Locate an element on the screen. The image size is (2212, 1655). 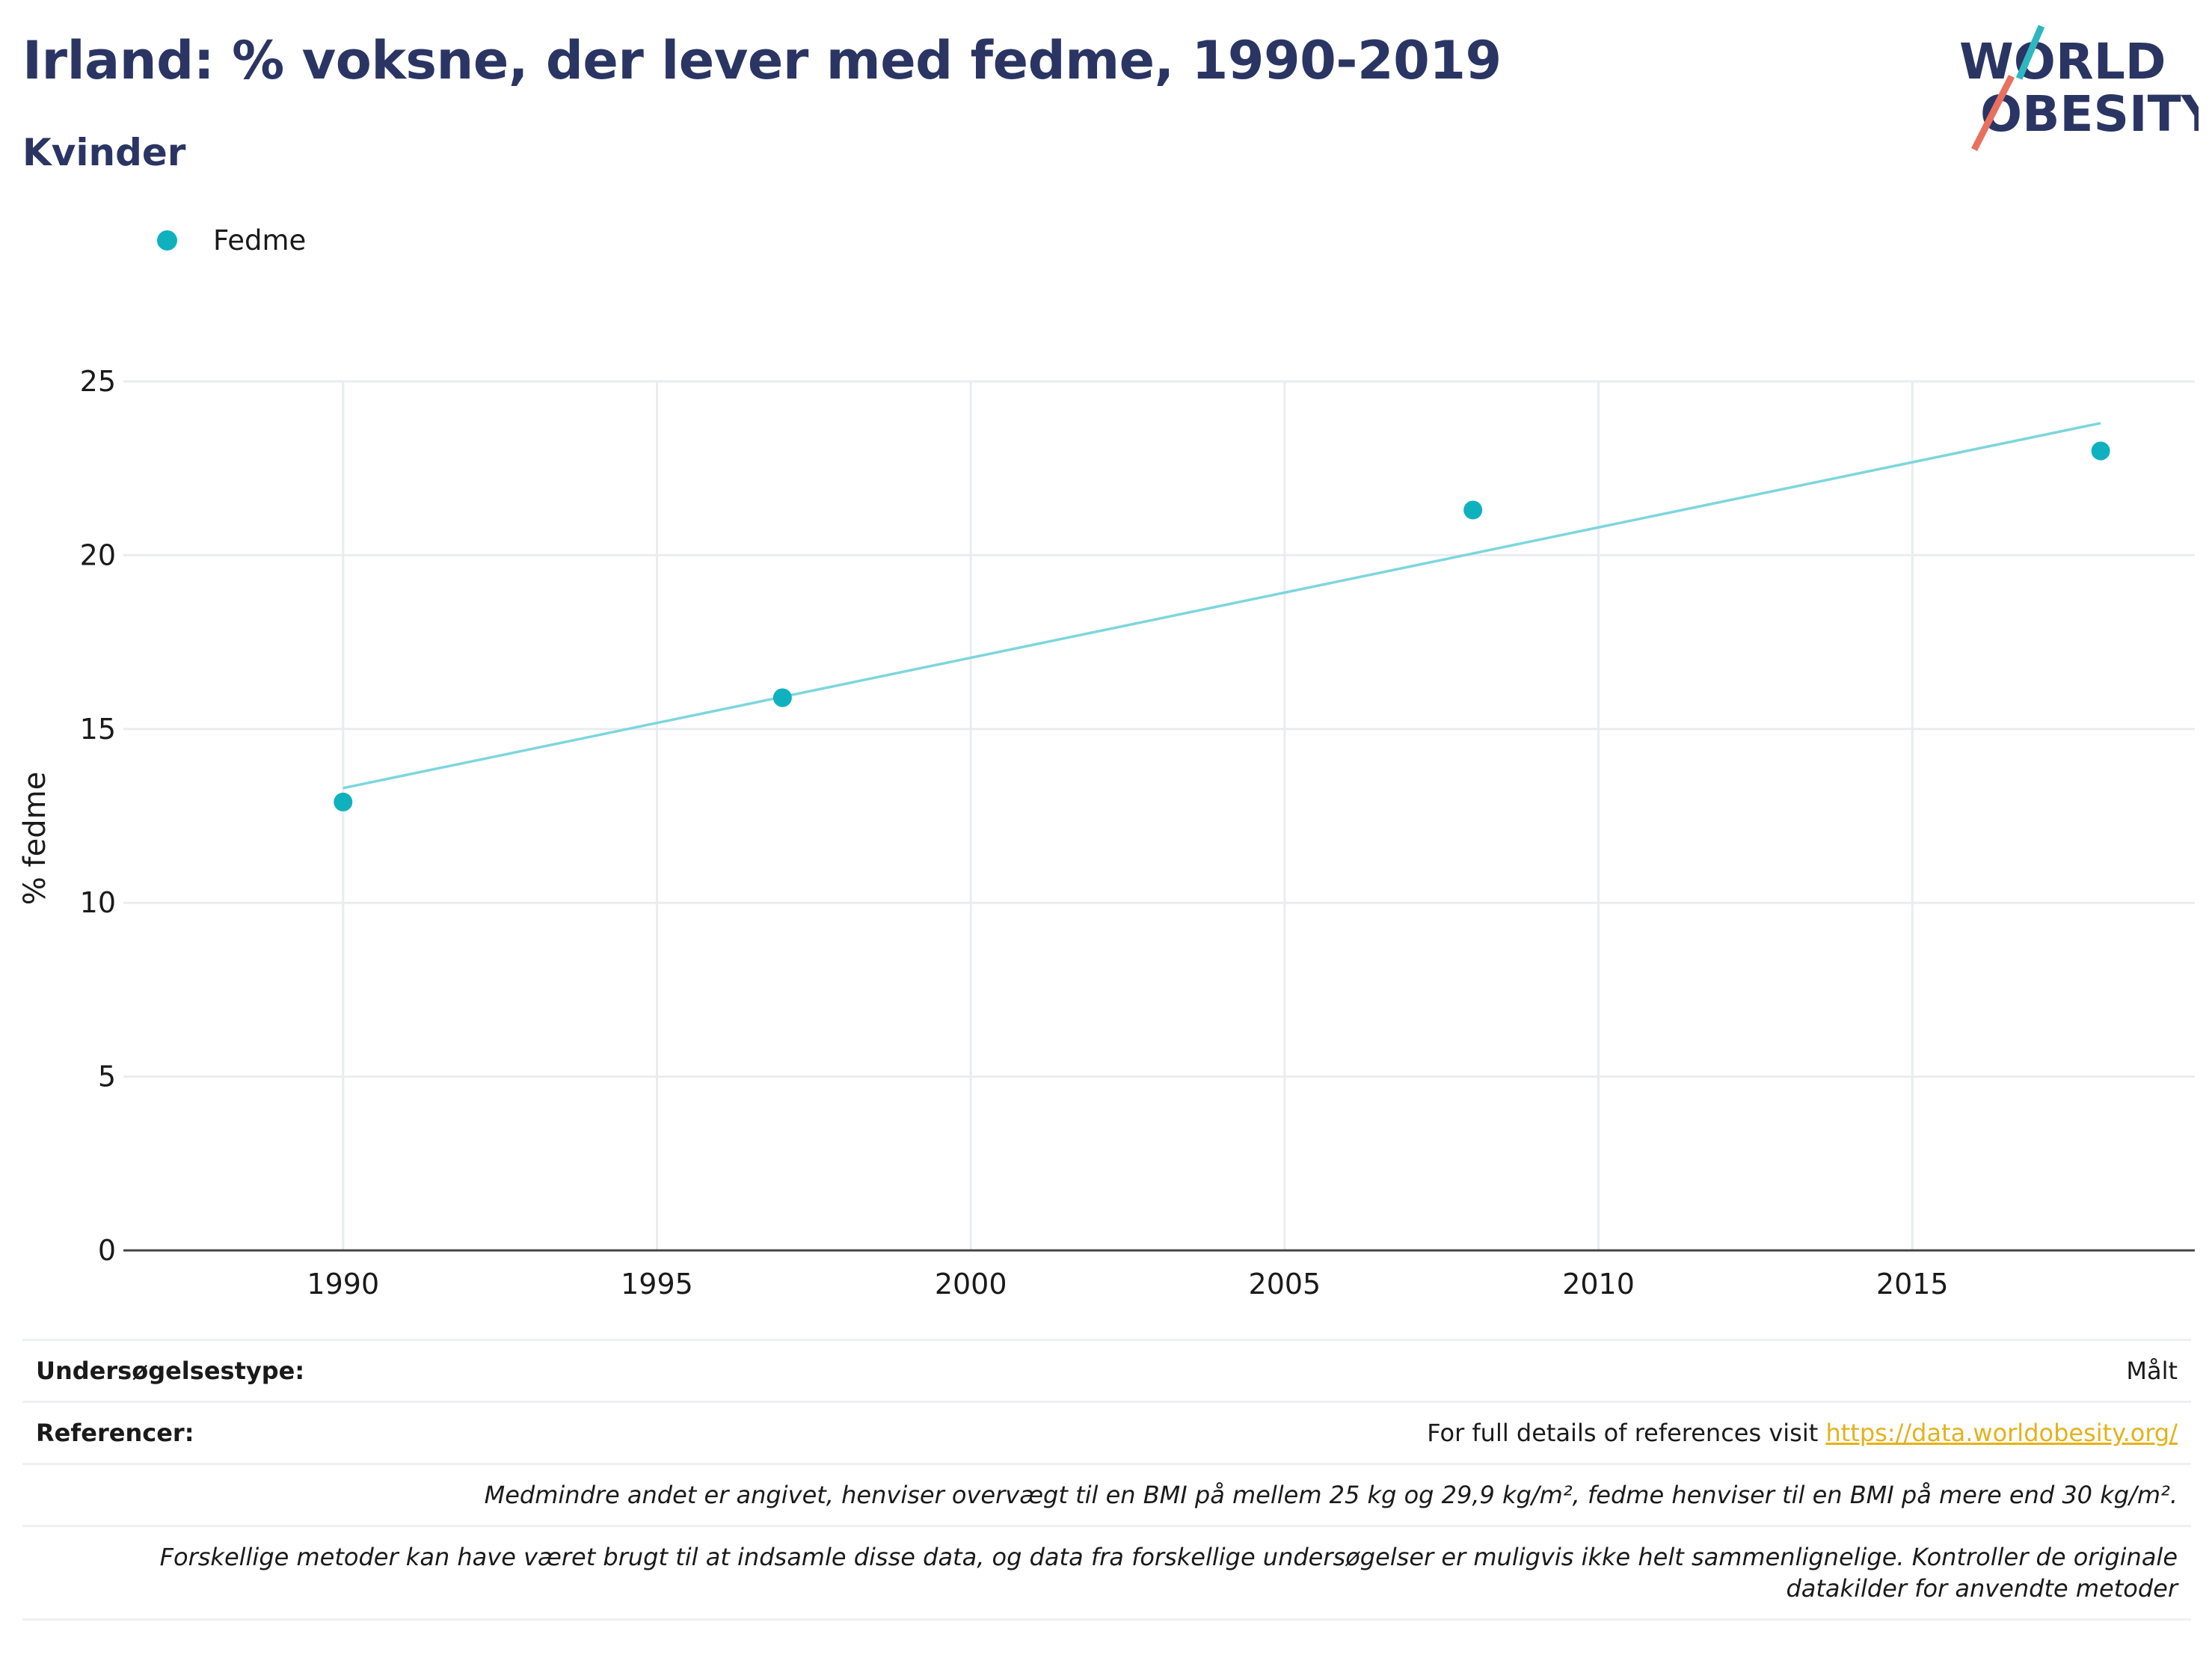
logo-slash-red is located at coordinates (1992, 113).